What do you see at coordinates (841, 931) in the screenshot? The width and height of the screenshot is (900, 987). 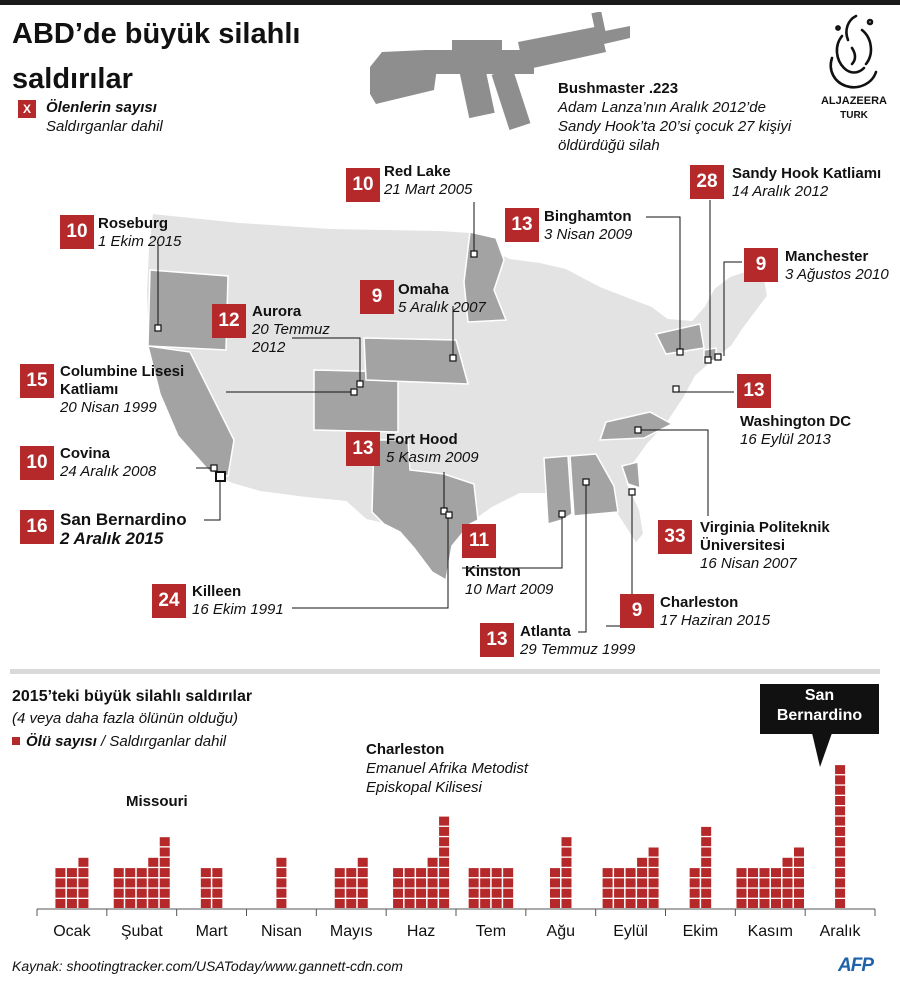 I see `month-label: Aralık` at bounding box center [841, 931].